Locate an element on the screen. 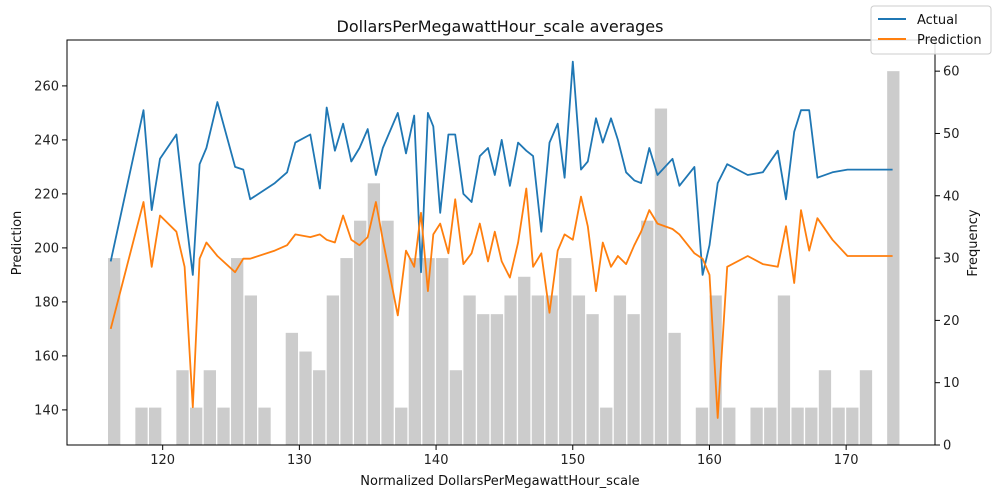 The width and height of the screenshot is (998, 498). y-tick-label: 200 is located at coordinates (46, 248).